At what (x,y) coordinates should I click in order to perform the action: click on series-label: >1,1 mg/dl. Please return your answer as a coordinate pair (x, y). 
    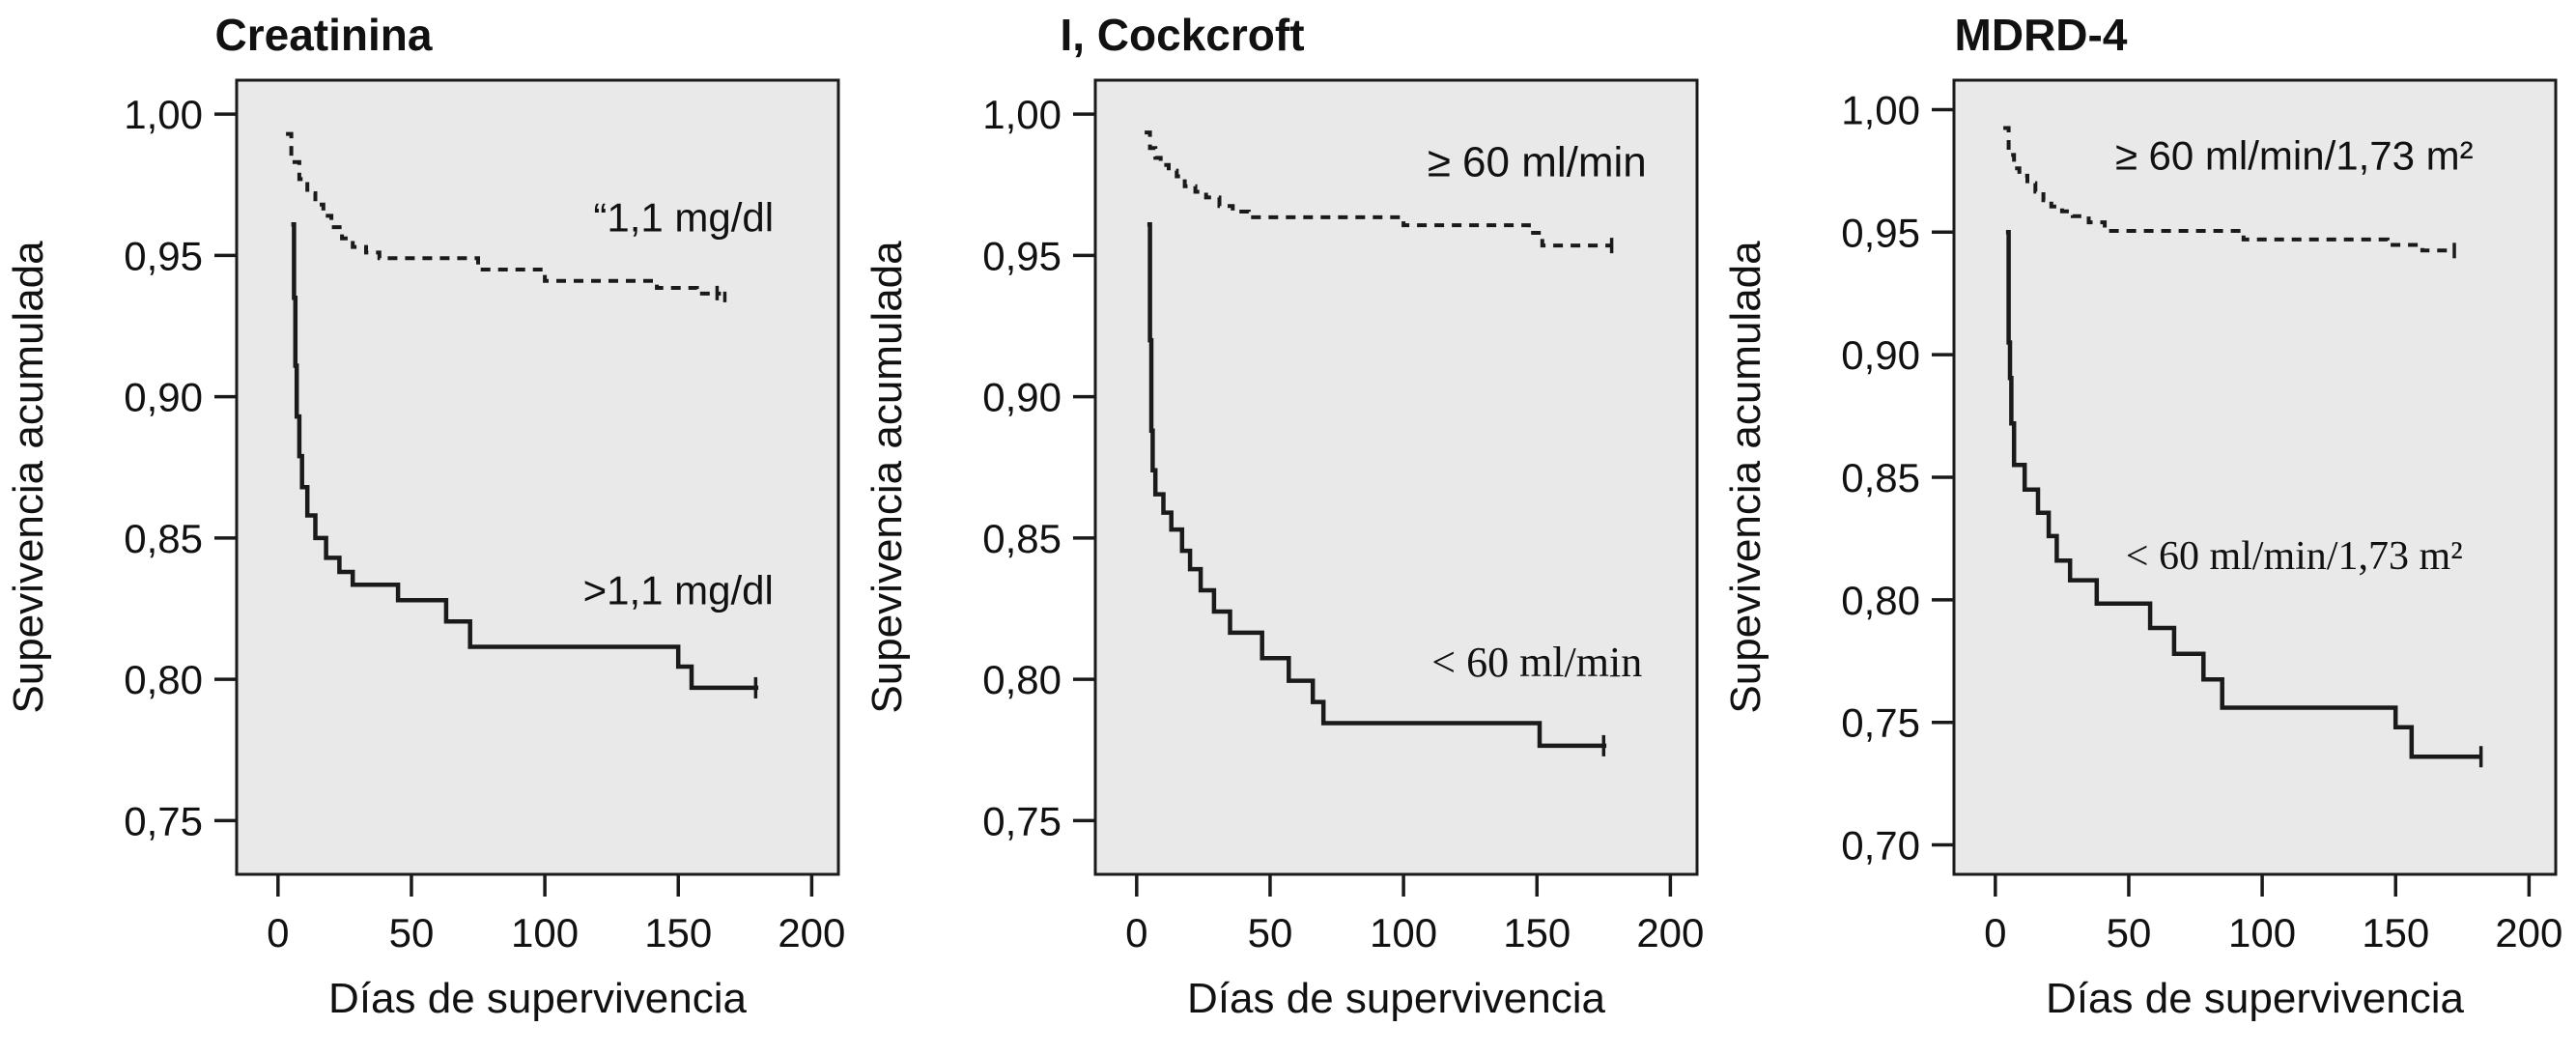
    Looking at the image, I should click on (678, 590).